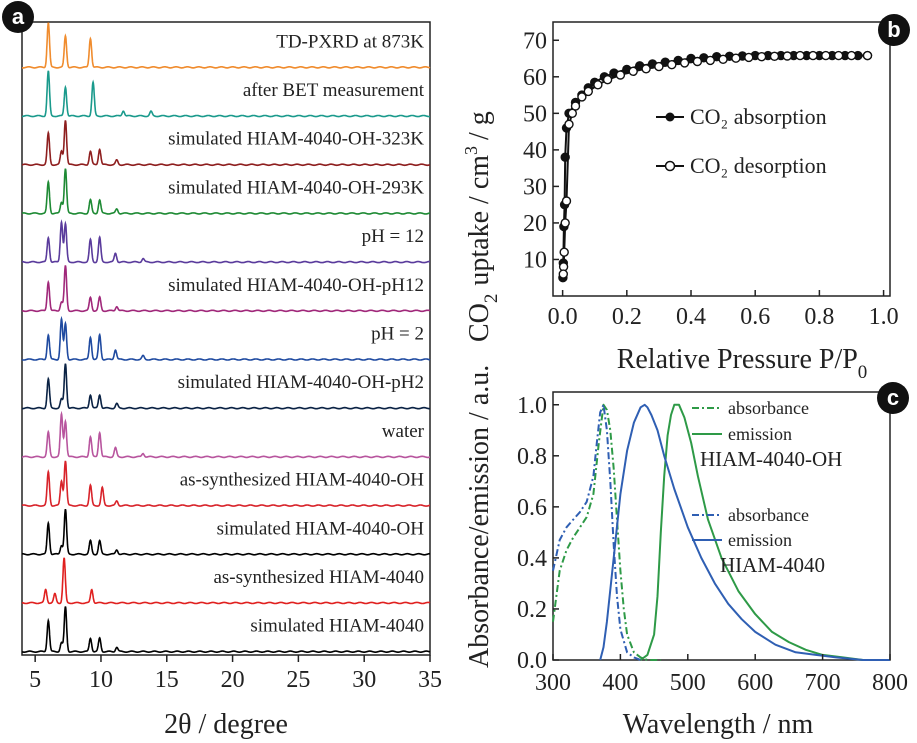 Image resolution: width=917 pixels, height=743 pixels. What do you see at coordinates (233, 680) in the screenshot?
I see `a-tick-label-3: 20` at bounding box center [233, 680].